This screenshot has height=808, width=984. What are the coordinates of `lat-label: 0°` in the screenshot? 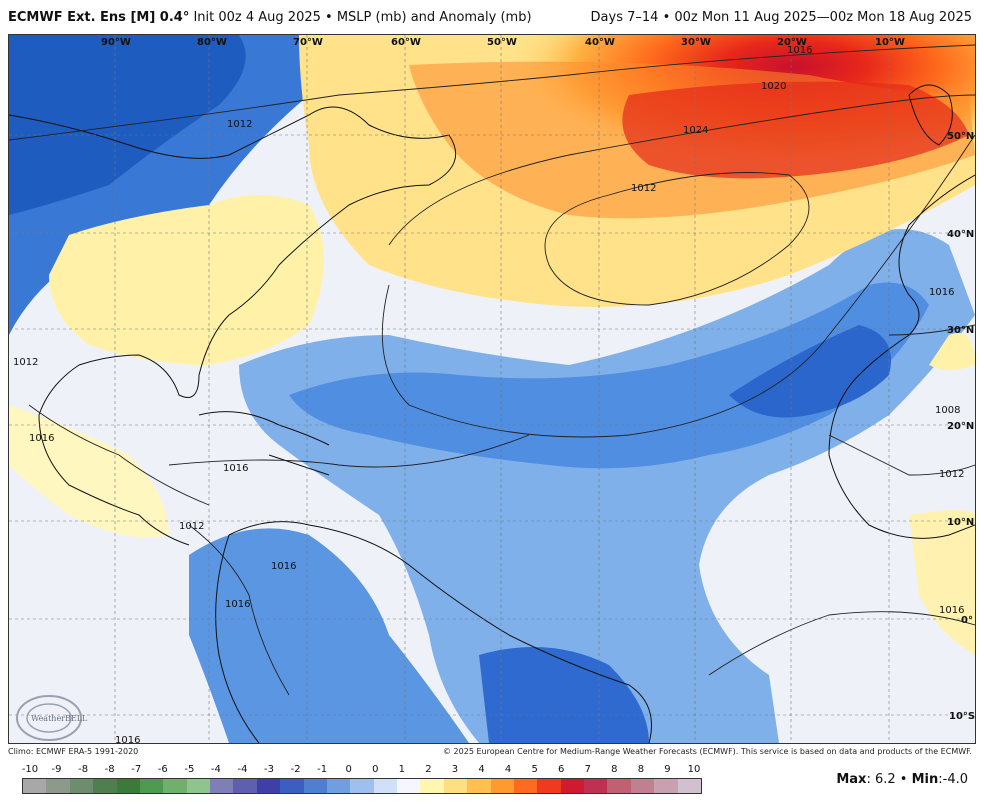 It's located at (967, 620).